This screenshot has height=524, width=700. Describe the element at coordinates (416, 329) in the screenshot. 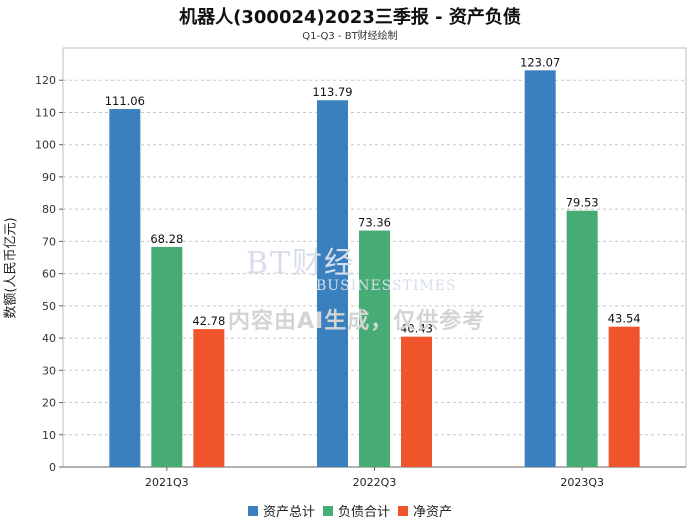

I see `bar-value-label: 40.43` at that location.